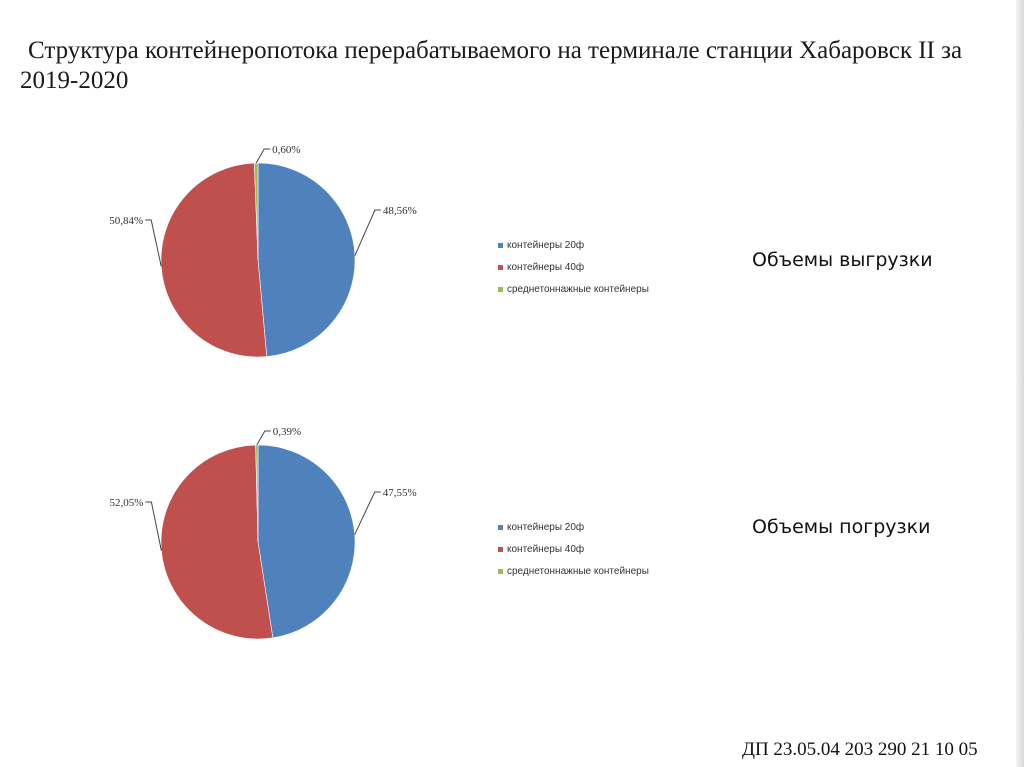 The width and height of the screenshot is (1024, 767). What do you see at coordinates (860, 749) in the screenshot?
I see `document-code: ДП 23.05.04 203 290 21 10 05` at bounding box center [860, 749].